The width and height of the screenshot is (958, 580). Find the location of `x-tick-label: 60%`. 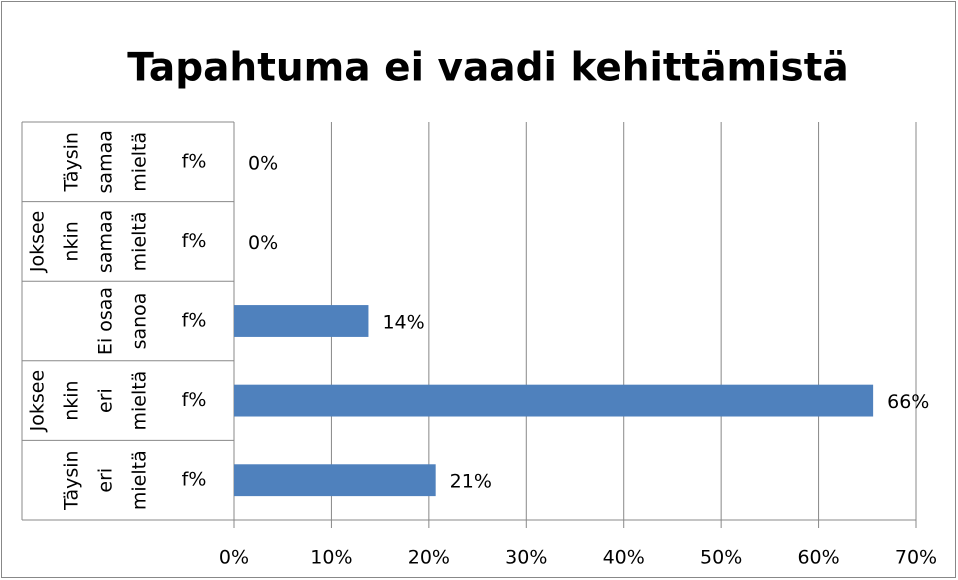

x-tick-label: 60% is located at coordinates (818, 558).